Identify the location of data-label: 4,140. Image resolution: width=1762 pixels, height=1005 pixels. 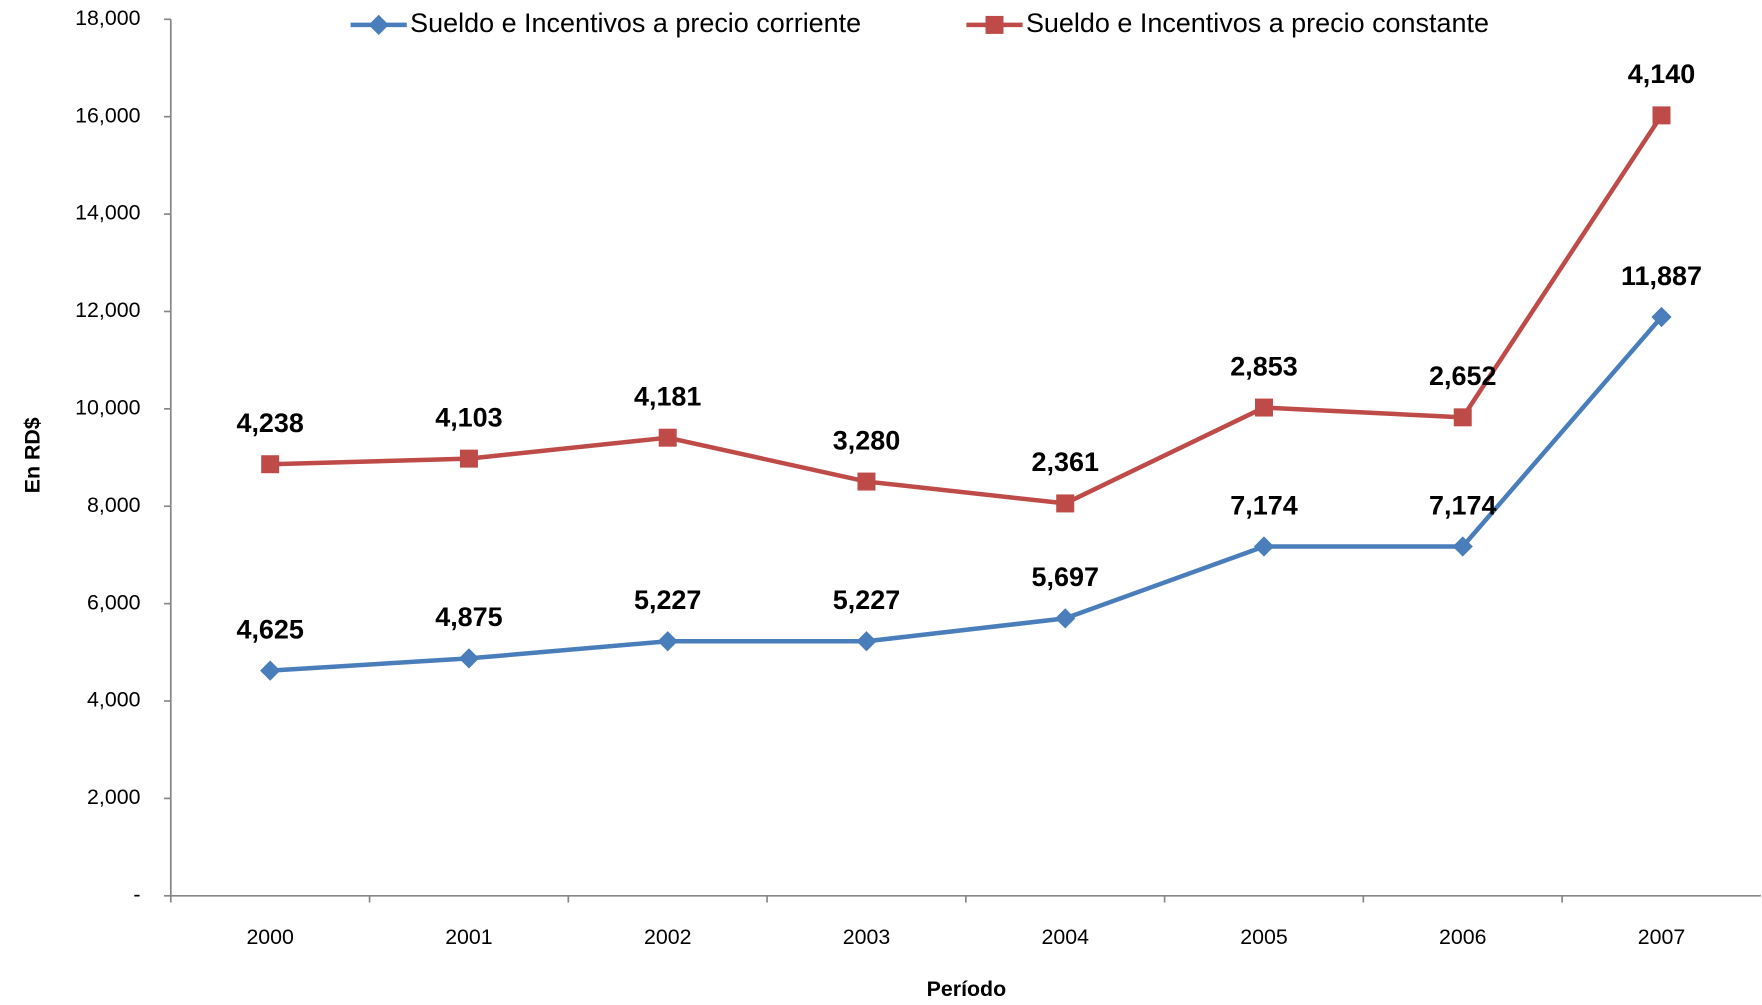
(1661, 74).